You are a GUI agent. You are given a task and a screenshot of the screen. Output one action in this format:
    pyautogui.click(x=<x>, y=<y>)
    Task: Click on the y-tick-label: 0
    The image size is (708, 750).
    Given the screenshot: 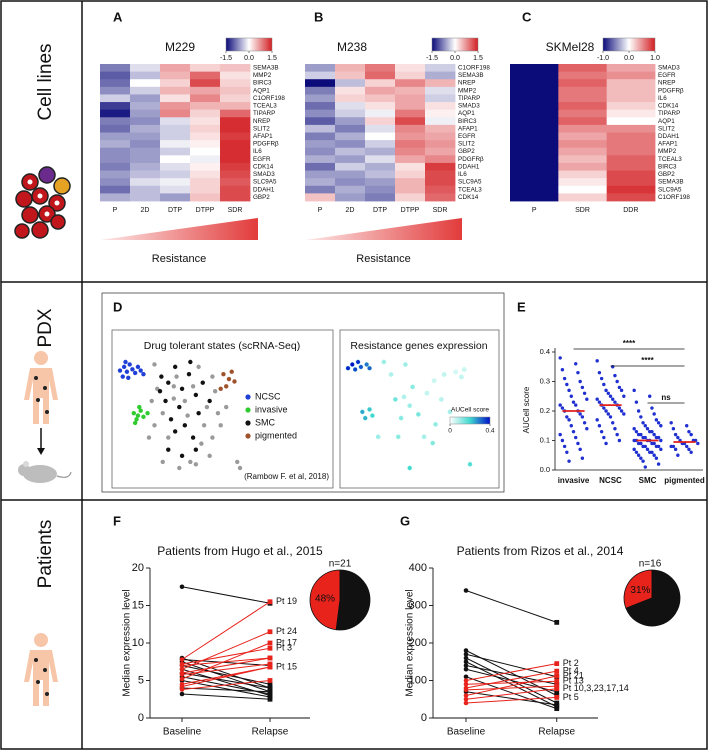 What is the action you would take?
    pyautogui.click(x=424, y=718)
    